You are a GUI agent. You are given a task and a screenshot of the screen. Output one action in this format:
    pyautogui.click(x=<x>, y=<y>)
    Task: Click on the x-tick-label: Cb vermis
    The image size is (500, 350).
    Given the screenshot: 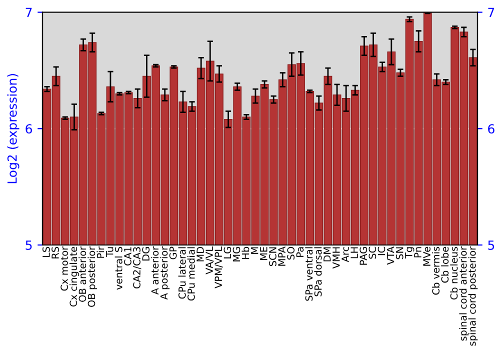 What is the action you would take?
    pyautogui.click(x=436, y=270)
    